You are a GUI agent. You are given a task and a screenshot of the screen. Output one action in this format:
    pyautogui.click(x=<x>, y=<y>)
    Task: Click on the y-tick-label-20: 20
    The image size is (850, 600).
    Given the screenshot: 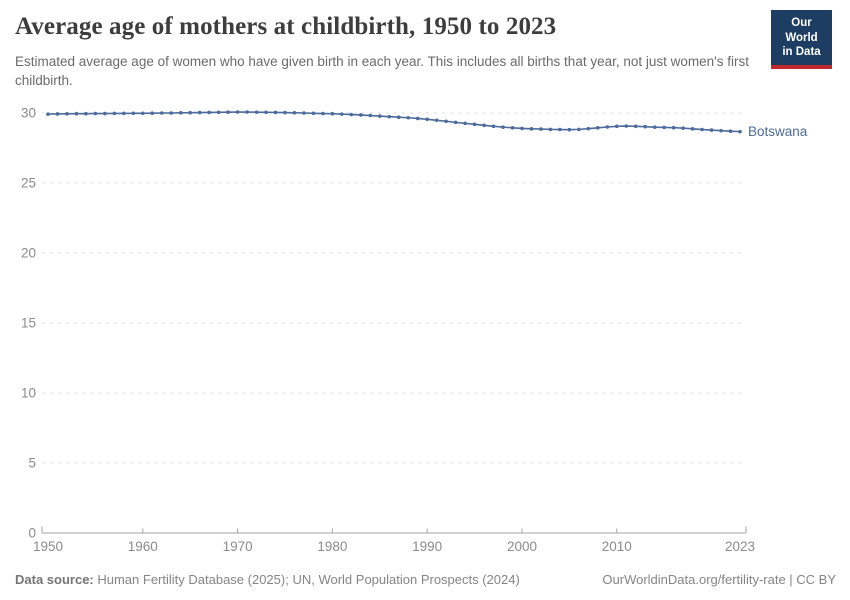 What is the action you would take?
    pyautogui.click(x=28, y=253)
    